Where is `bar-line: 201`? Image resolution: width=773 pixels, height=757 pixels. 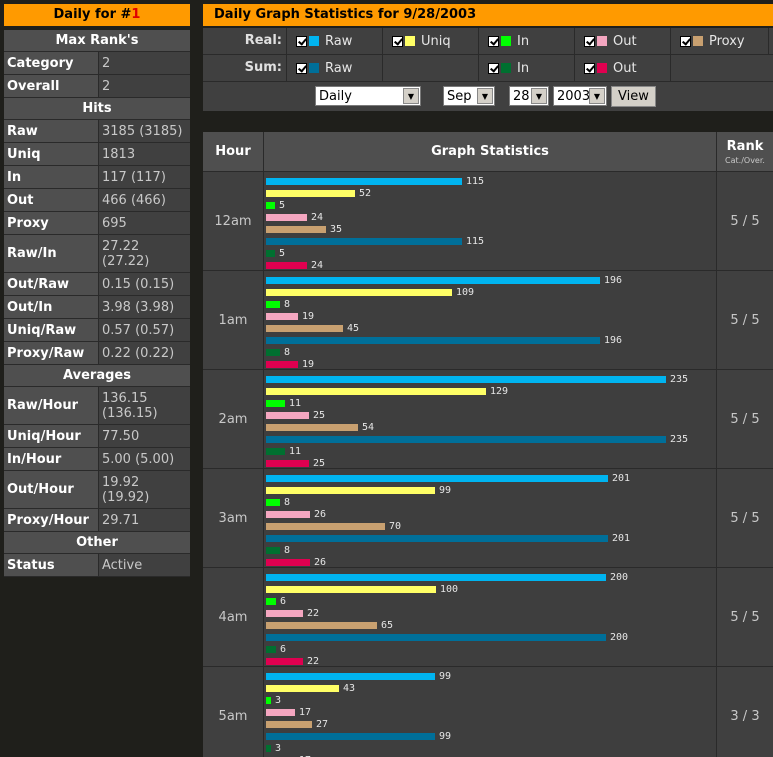 bar-line: 201 is located at coordinates (448, 538).